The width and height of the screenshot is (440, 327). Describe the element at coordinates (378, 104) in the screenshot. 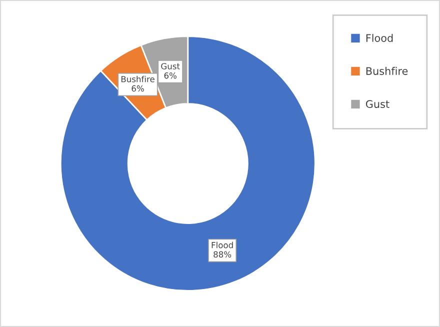

I see `legend-label: Gust` at that location.